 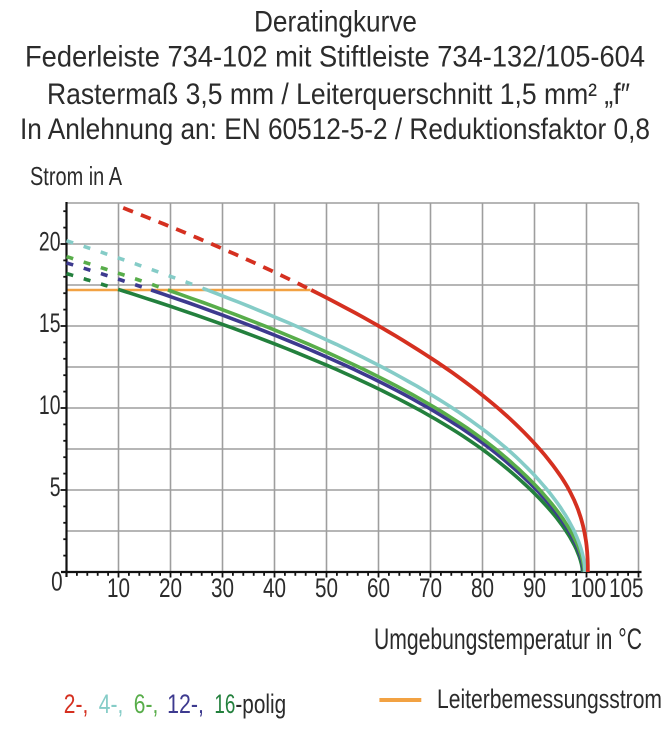 I want to click on svg-text: 5, so click(x=55, y=487).